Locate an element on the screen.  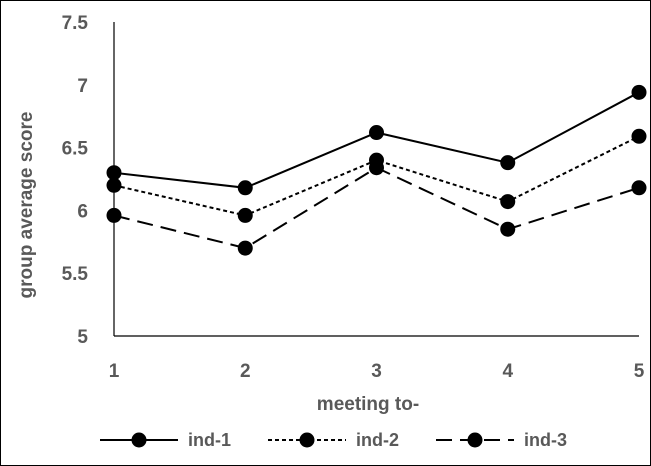
legend-label: ind-1 is located at coordinates (209, 440).